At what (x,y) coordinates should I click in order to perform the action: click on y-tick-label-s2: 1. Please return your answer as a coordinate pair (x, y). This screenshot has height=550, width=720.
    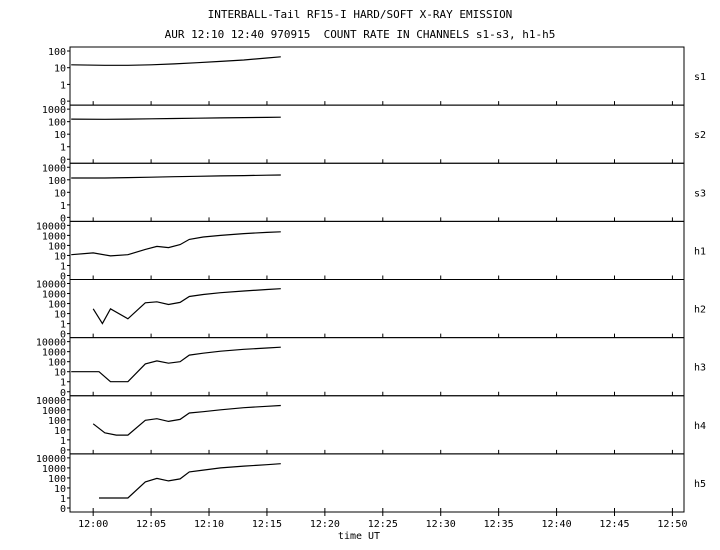
    Looking at the image, I should click on (63, 148).